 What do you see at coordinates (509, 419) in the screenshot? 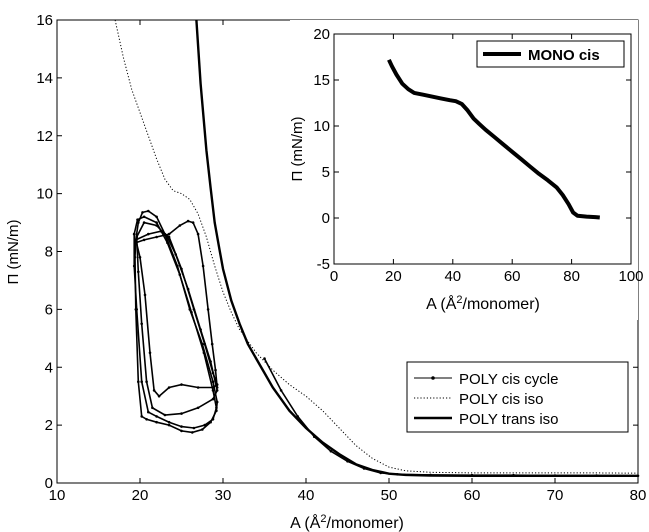
I see `legend-label-poly-trans-iso: POLY trans iso` at bounding box center [509, 419].